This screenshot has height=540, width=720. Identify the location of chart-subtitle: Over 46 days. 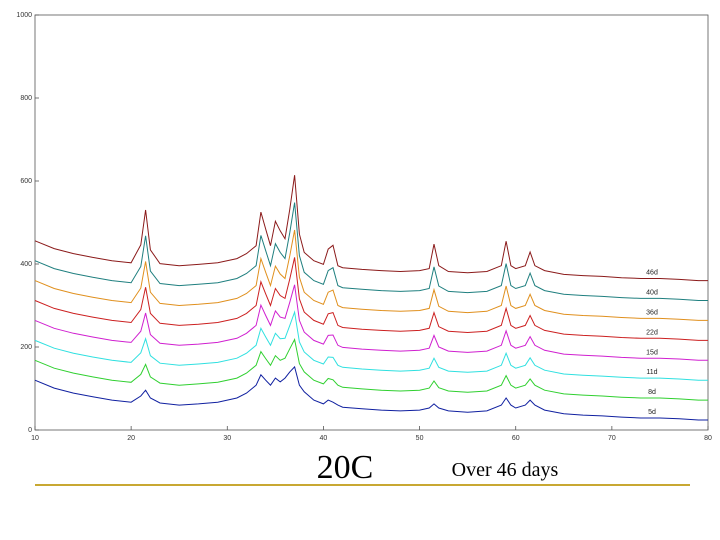
(505, 470).